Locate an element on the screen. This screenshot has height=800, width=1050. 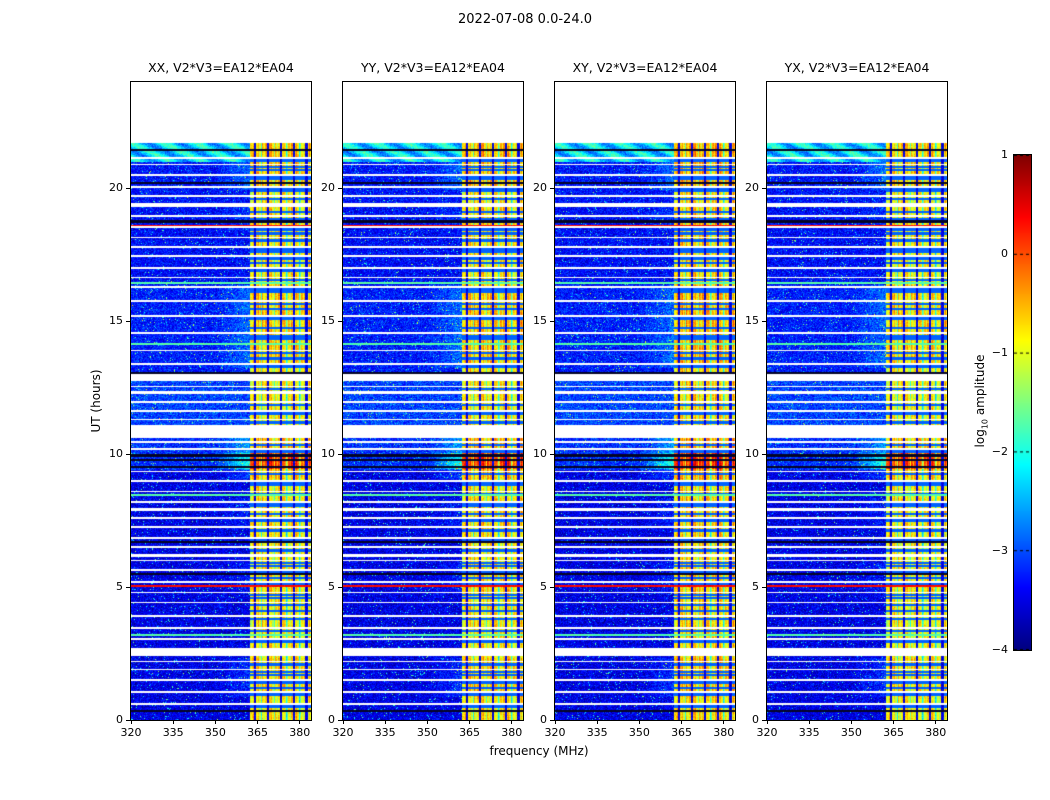
spectrogram-canvas-yx is located at coordinates (857, 401).